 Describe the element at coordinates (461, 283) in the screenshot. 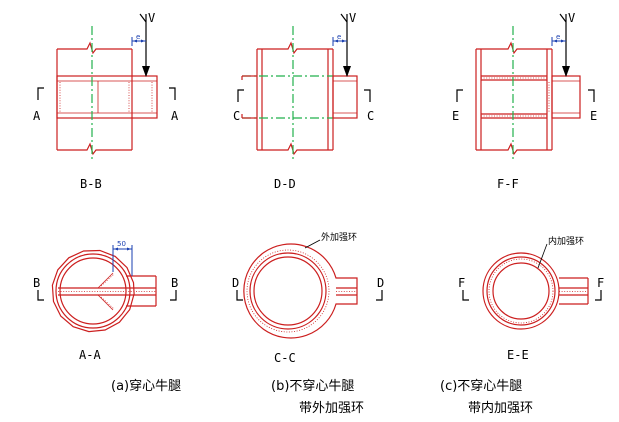

I see `cut-label-left: F` at that location.